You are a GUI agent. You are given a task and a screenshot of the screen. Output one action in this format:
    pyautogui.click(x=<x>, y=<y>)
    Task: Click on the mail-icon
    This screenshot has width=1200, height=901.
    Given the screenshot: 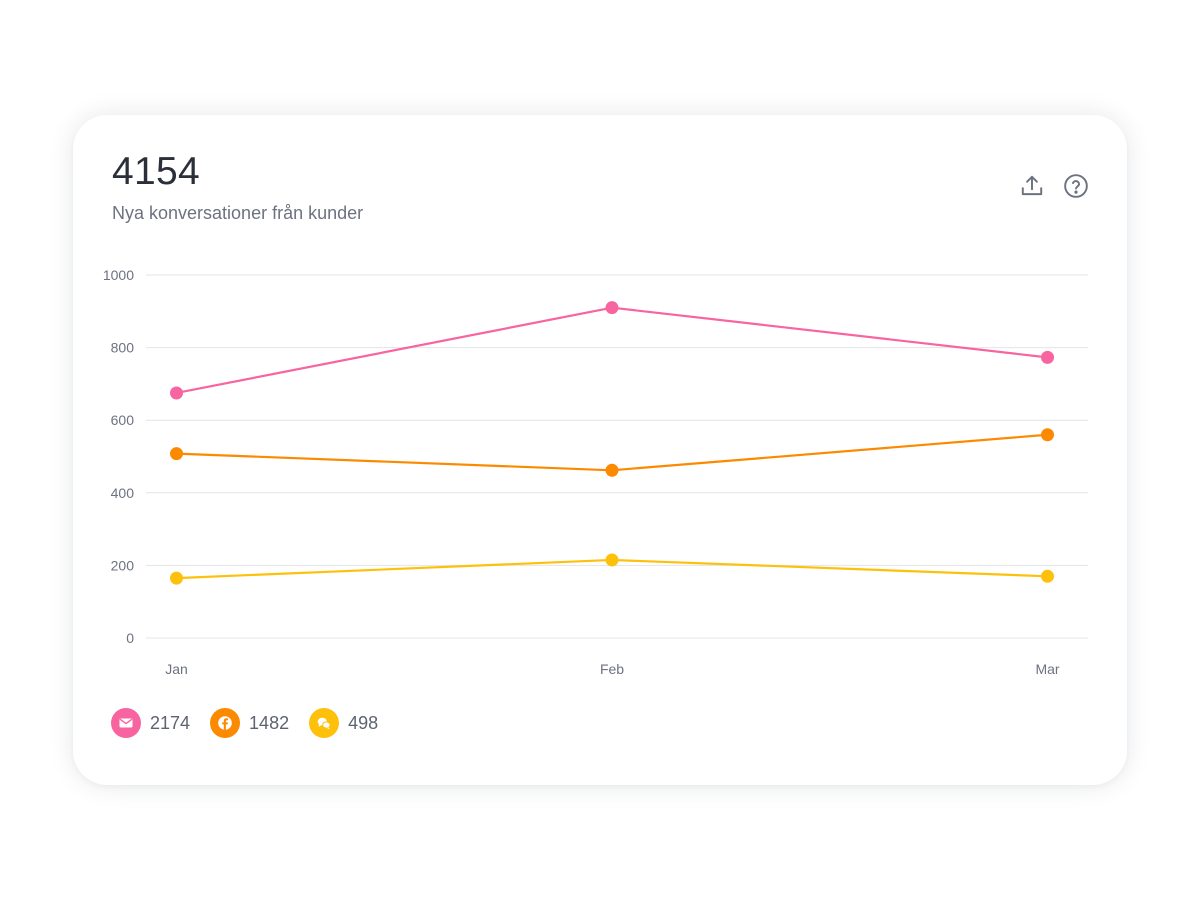 What is the action you would take?
    pyautogui.click(x=126, y=723)
    